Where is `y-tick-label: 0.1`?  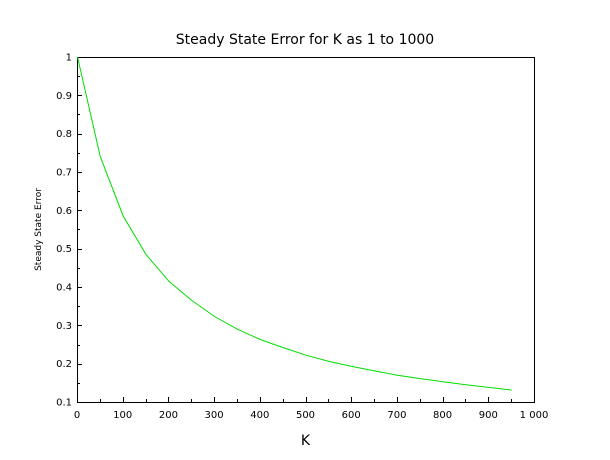 y-tick-label: 0.1 is located at coordinates (64, 403).